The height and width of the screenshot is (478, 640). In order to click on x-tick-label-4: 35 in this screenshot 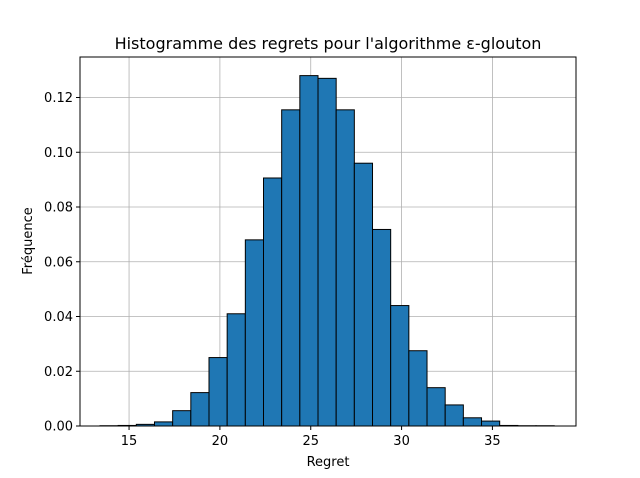, I will do `click(492, 441)`.